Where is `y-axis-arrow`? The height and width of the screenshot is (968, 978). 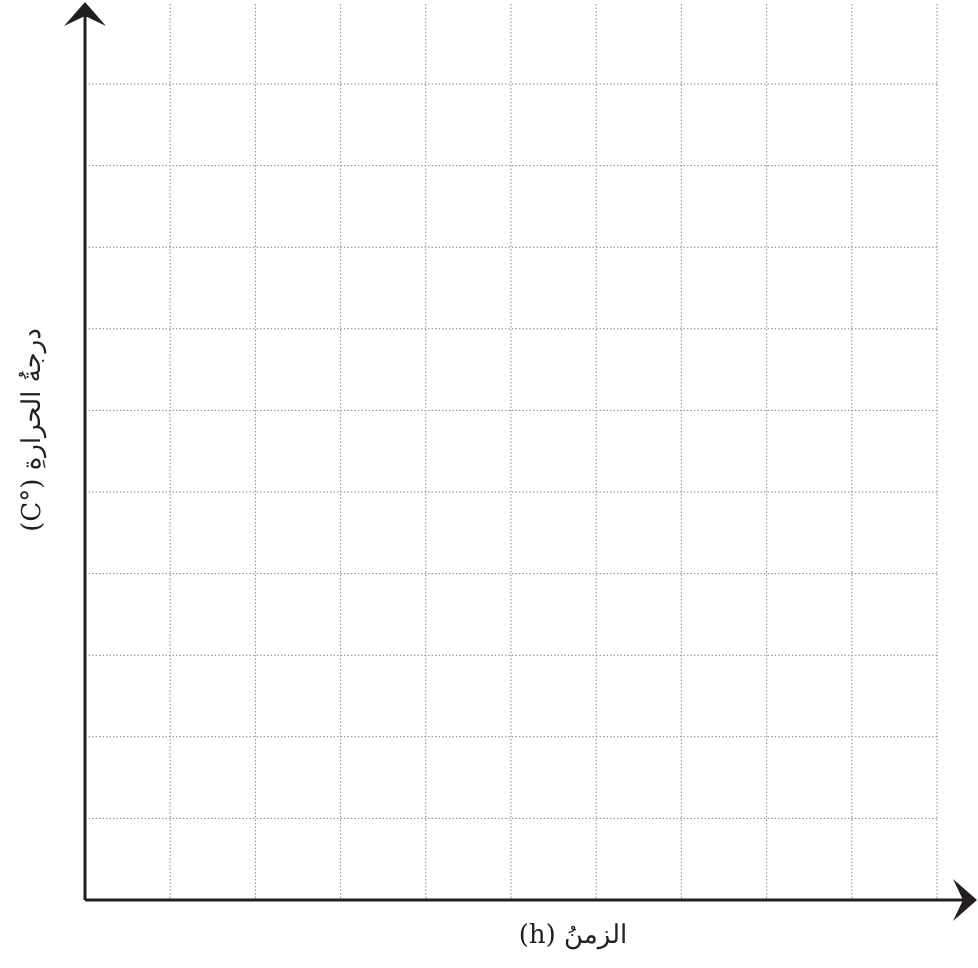
y-axis-arrow is located at coordinates (85, 14).